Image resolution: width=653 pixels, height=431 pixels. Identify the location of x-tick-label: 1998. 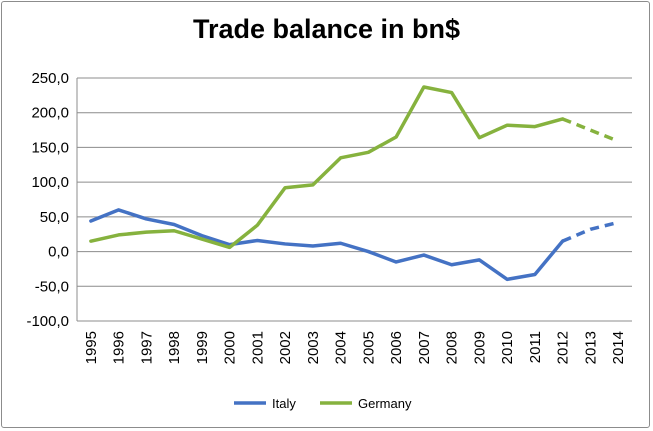
(174, 347).